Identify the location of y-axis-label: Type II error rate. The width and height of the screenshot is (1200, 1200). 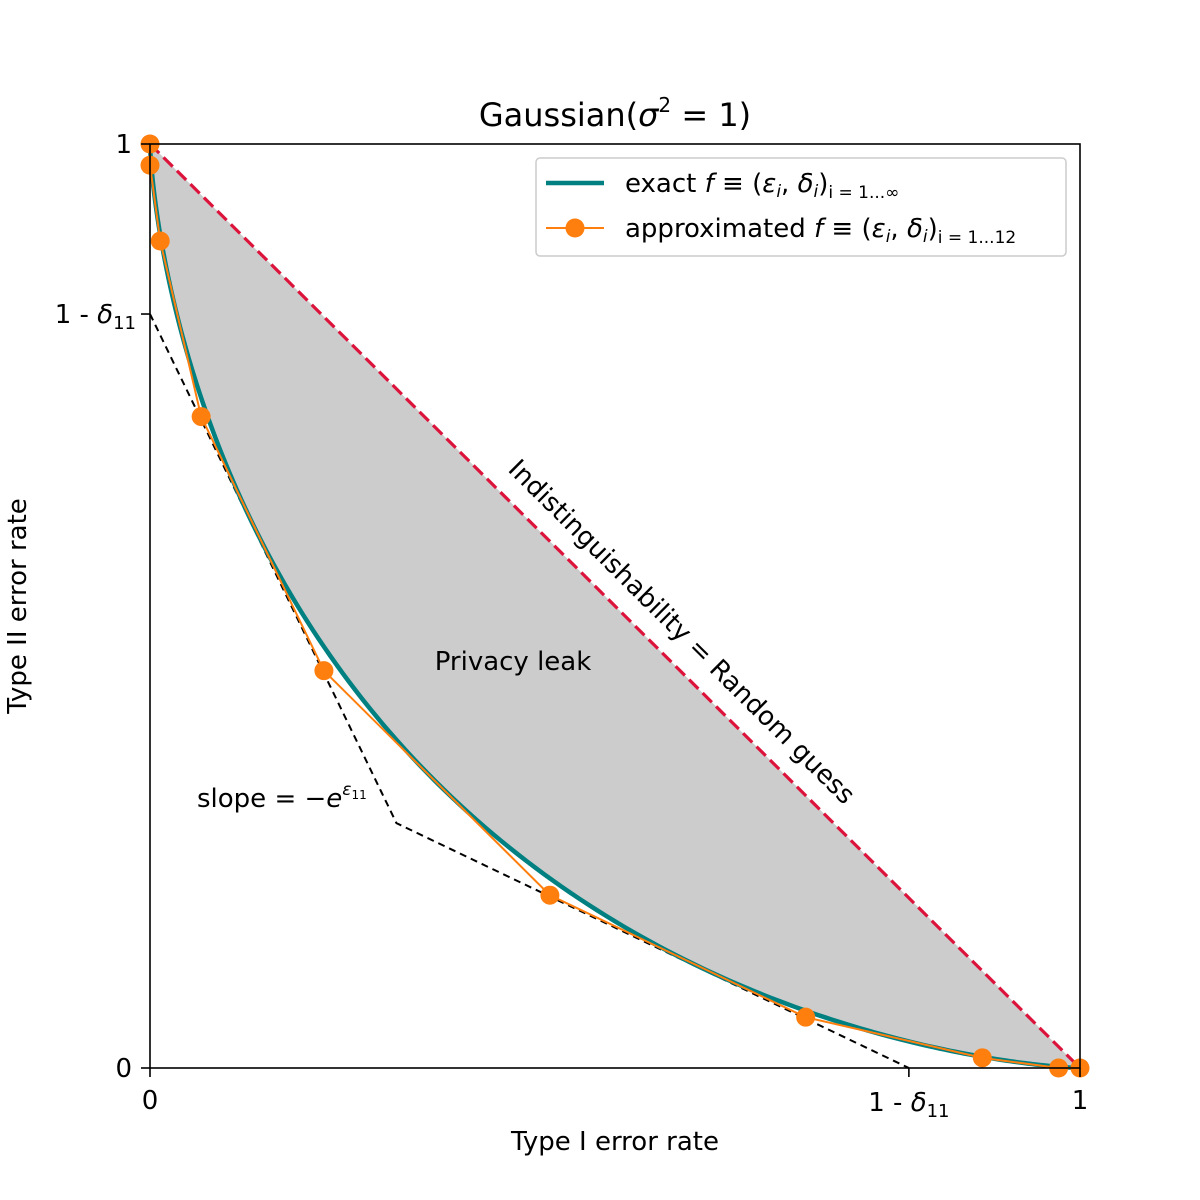
(18, 606).